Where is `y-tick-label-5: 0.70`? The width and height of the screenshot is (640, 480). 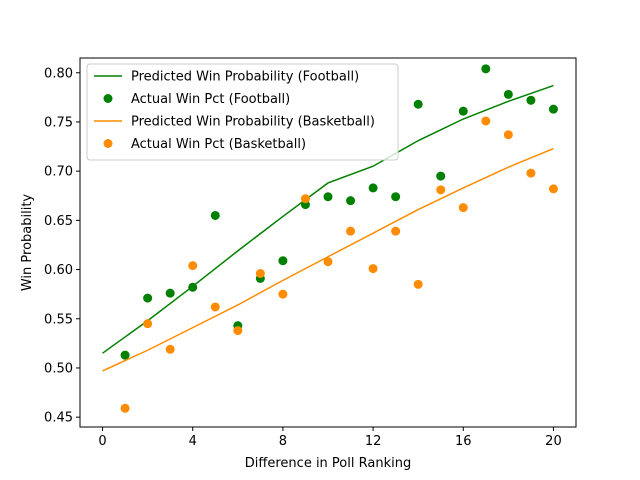 y-tick-label-5: 0.70 is located at coordinates (58, 172).